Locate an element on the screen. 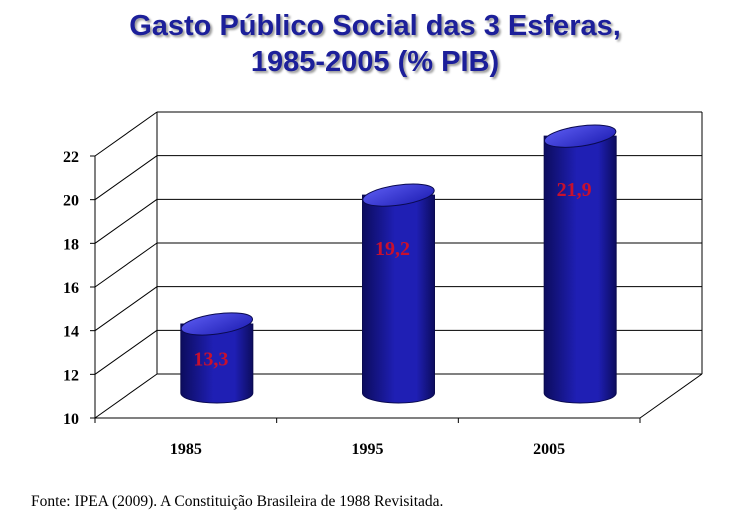 Image resolution: width=750 pixels, height=531 pixels. x-tick-label-1985: 1985 is located at coordinates (186, 449).